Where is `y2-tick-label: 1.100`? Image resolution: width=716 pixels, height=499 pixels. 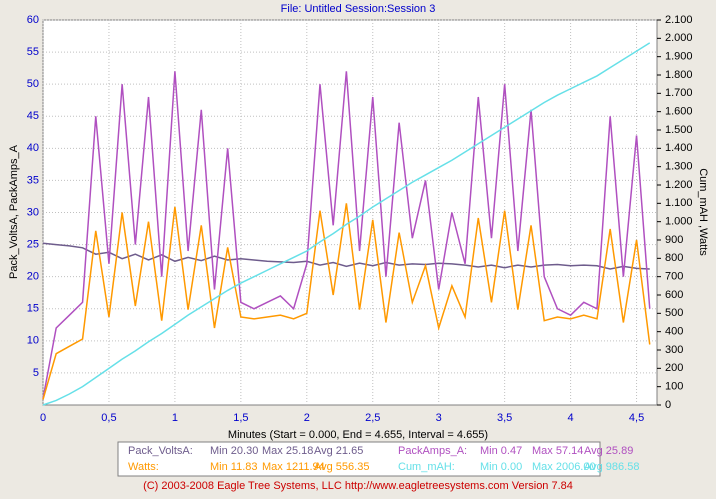
y2-tick-label: 1.100 is located at coordinates (679, 203).